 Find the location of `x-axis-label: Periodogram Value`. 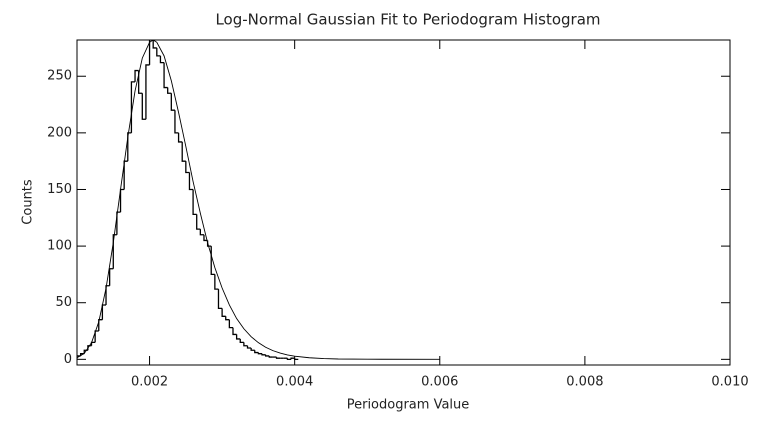

x-axis-label: Periodogram Value is located at coordinates (408, 405).